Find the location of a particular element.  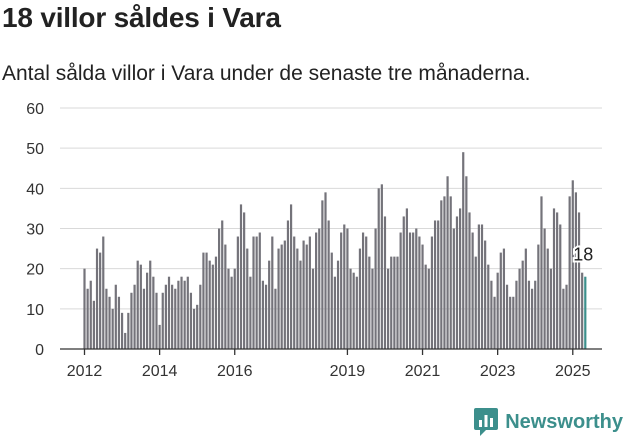

chart-title: 18 villor såldes i Vara is located at coordinates (141, 17).